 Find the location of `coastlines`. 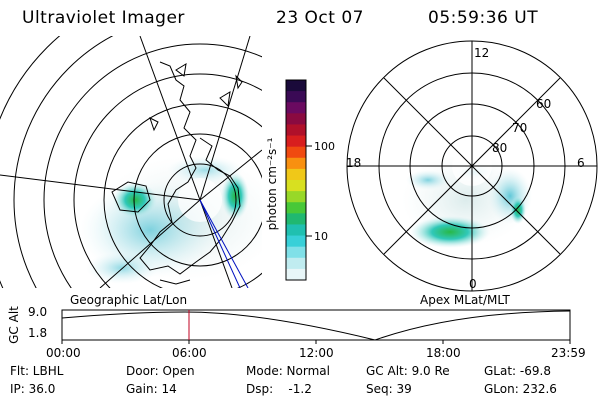

coastlines is located at coordinates (177, 173).